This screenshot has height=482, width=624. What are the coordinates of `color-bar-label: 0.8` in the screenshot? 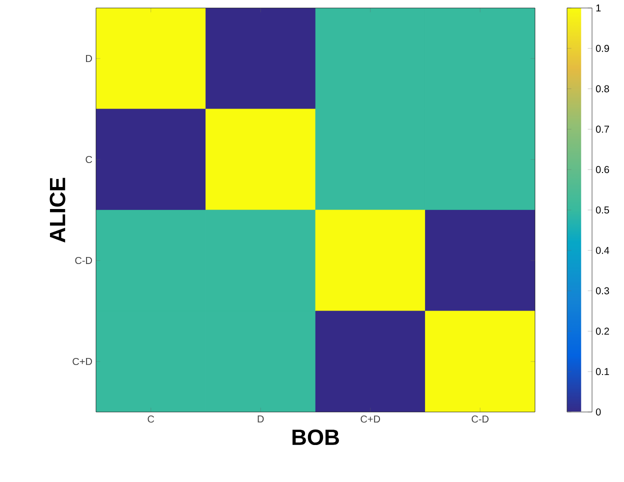 It's located at (603, 88).